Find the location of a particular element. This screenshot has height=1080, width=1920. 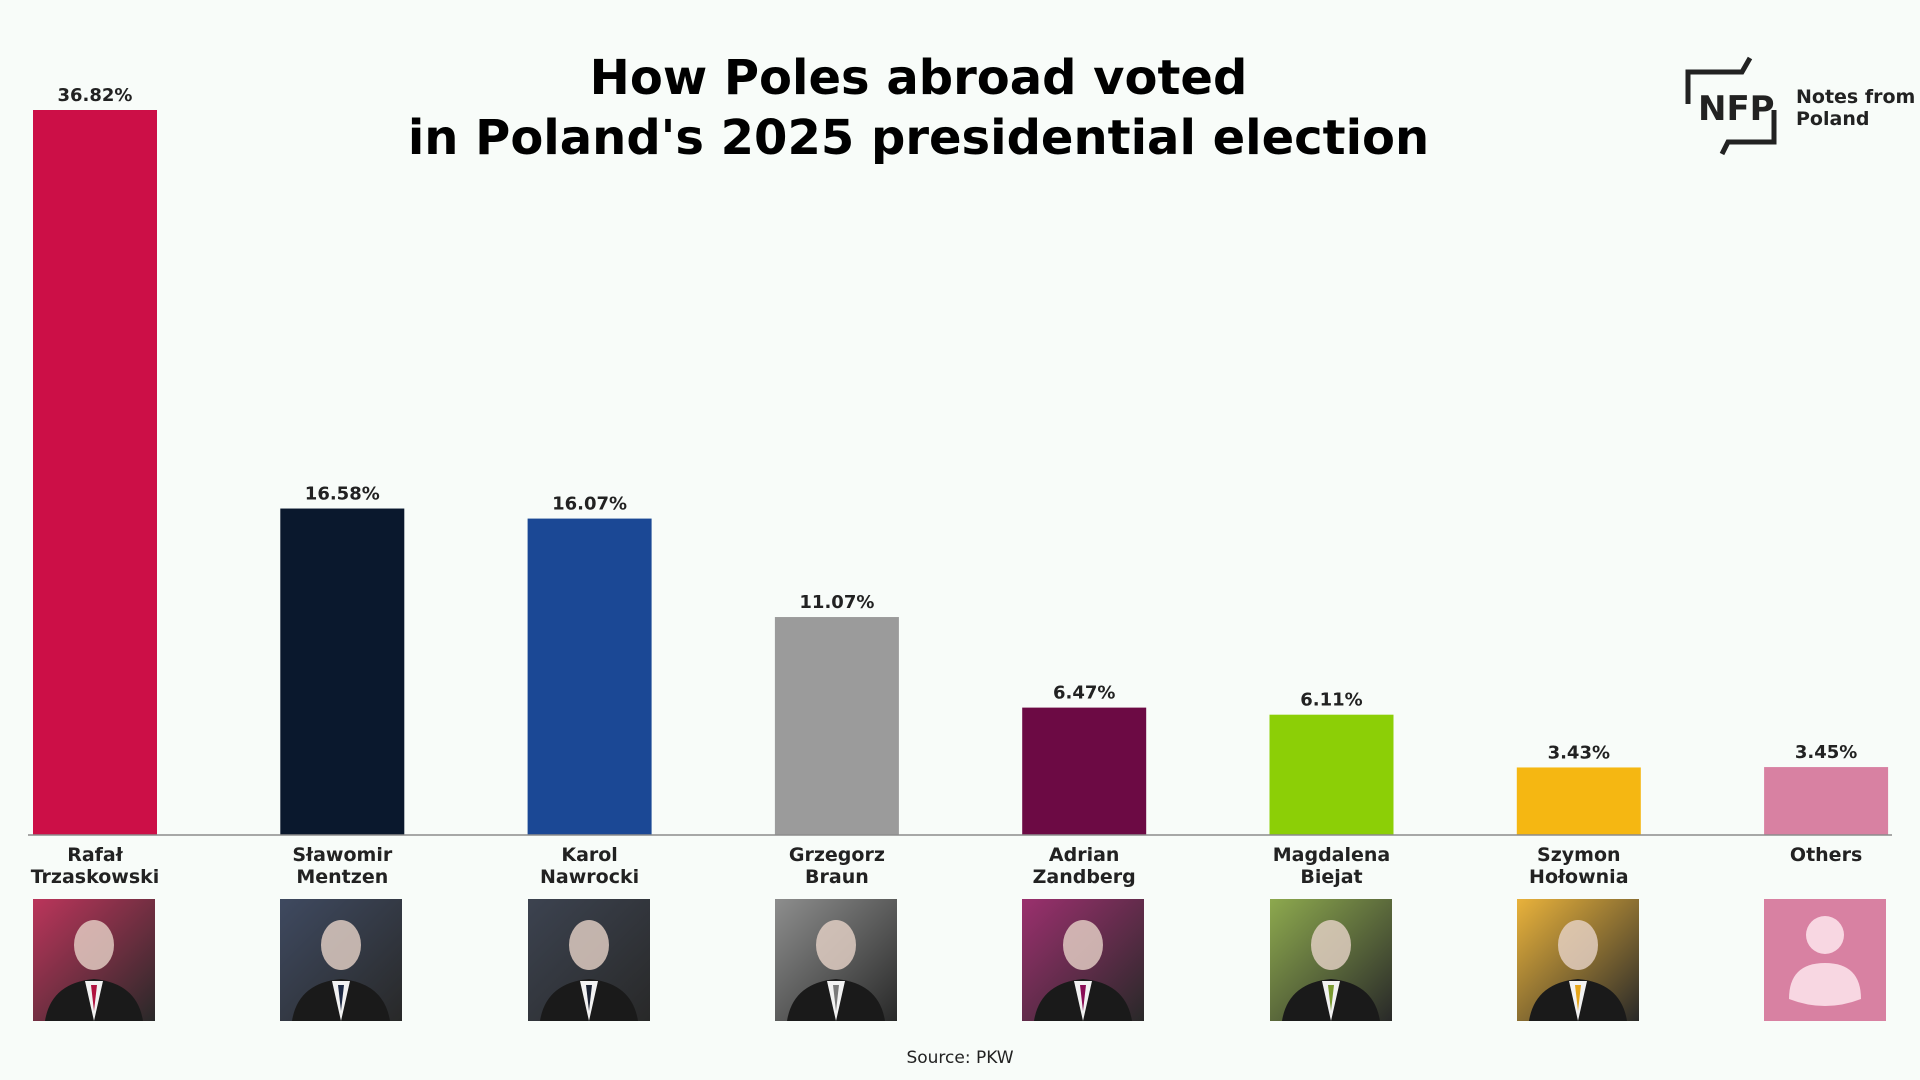

x-tick-label-7-0: Others is located at coordinates (1826, 855).